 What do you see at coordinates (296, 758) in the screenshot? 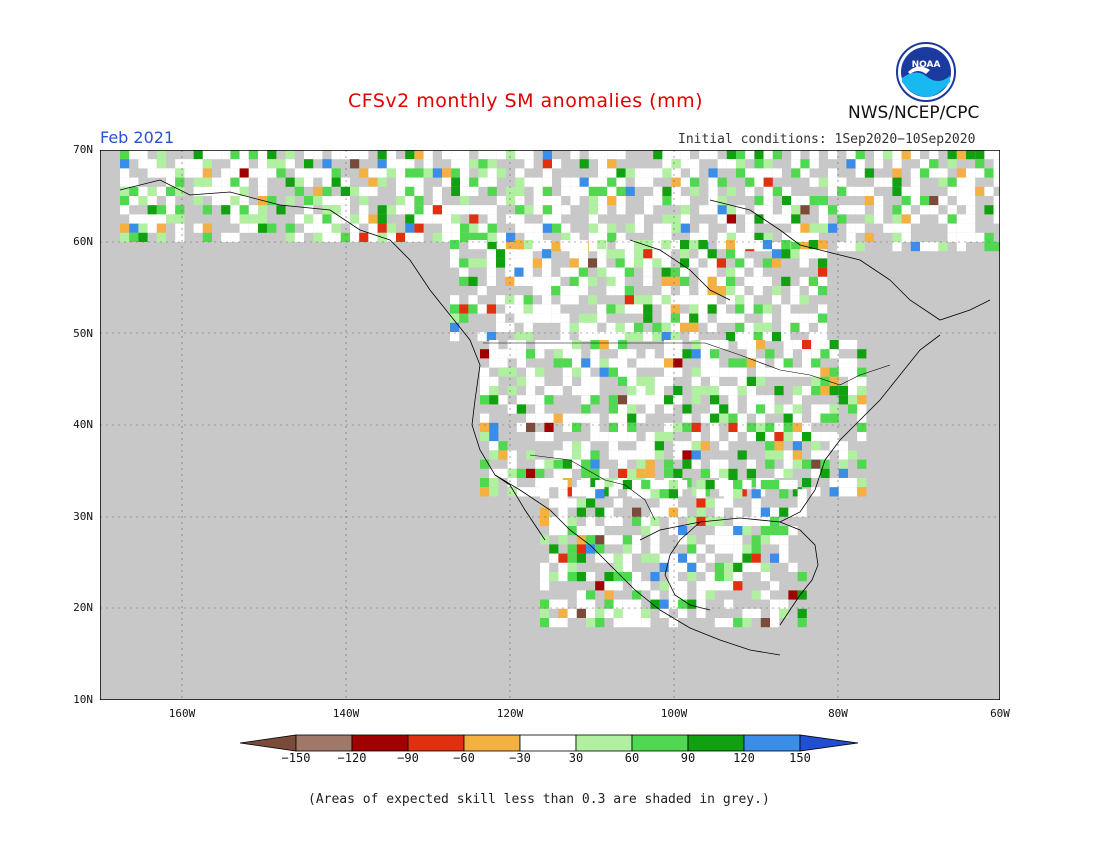
I see `colorbar-label: −150` at bounding box center [296, 758].